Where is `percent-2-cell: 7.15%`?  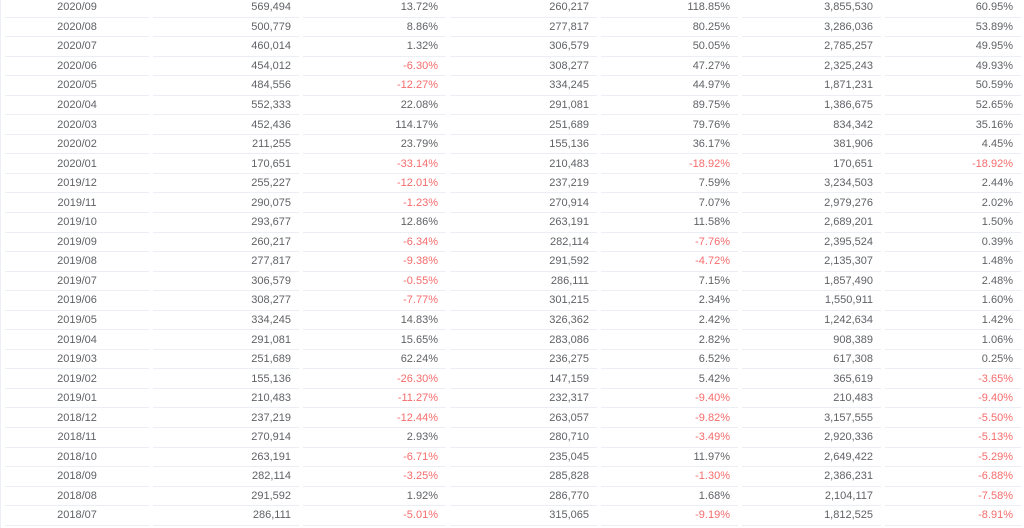 percent-2-cell: 7.15% is located at coordinates (669, 281).